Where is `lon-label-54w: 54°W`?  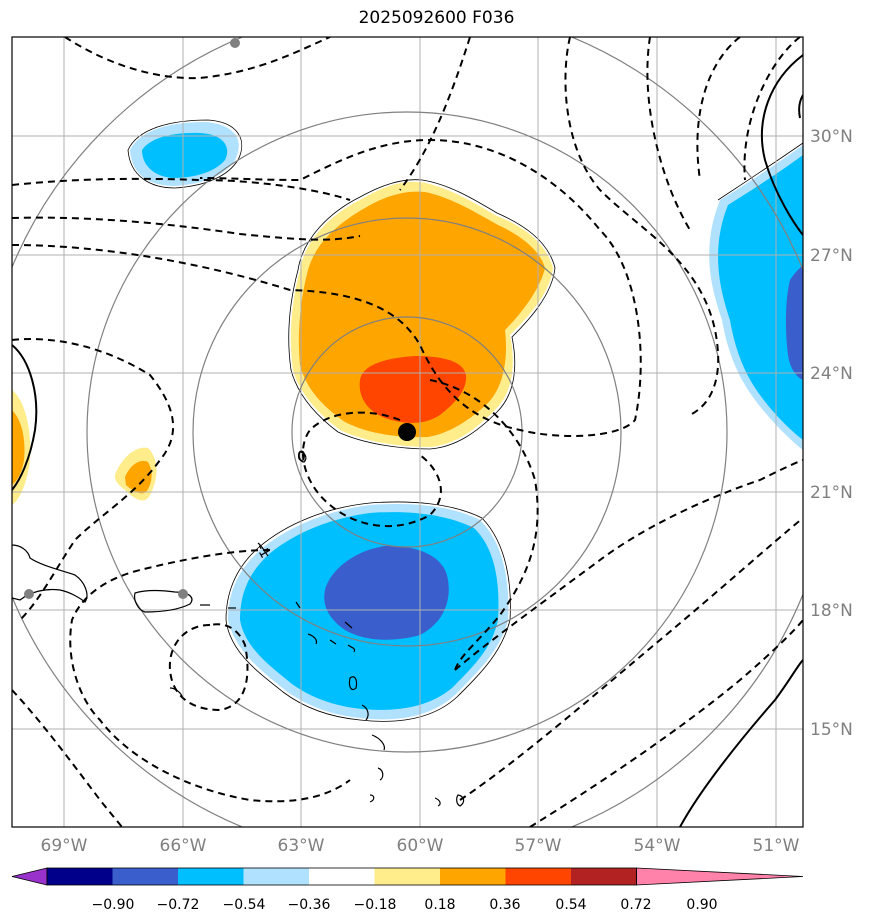
lon-label-54w: 54°W is located at coordinates (657, 846).